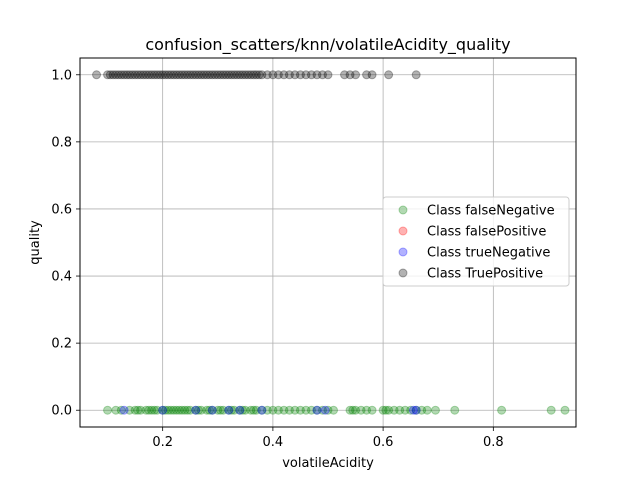  What do you see at coordinates (61, 411) in the screenshot?
I see `y-tick-label: 0.0` at bounding box center [61, 411].